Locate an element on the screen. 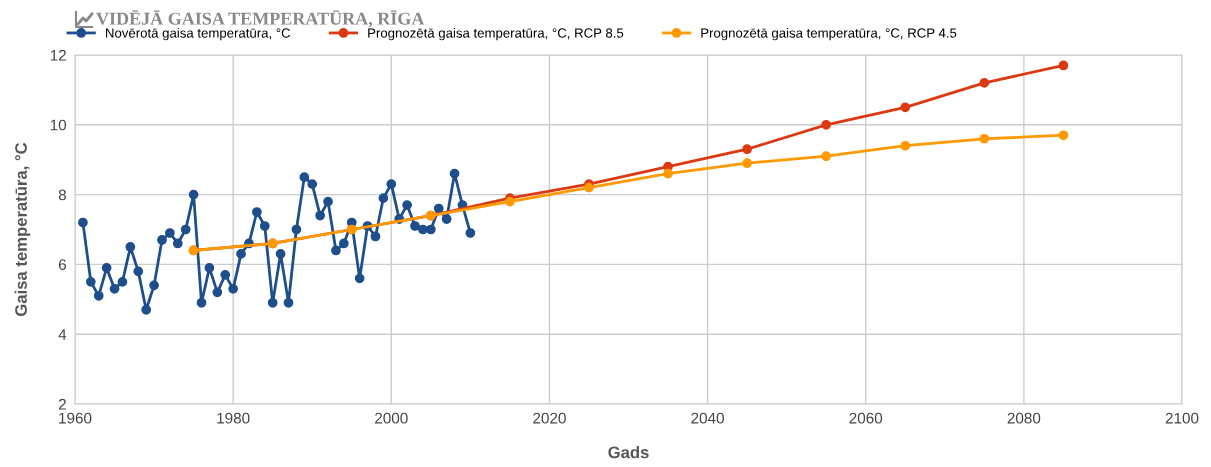 This screenshot has height=467, width=1211. y-axis-title: Gaisa temperatūra, °C is located at coordinates (22, 229).